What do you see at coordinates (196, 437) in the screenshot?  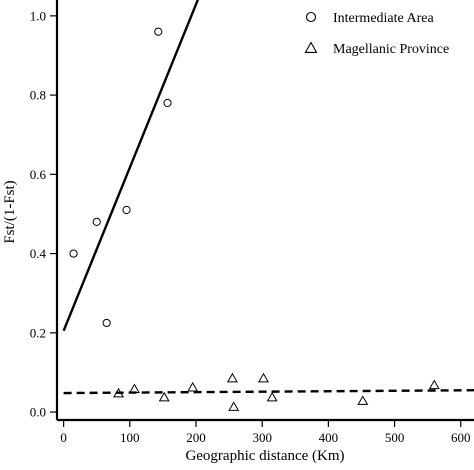 I see `x-tick-label: 200` at bounding box center [196, 437].